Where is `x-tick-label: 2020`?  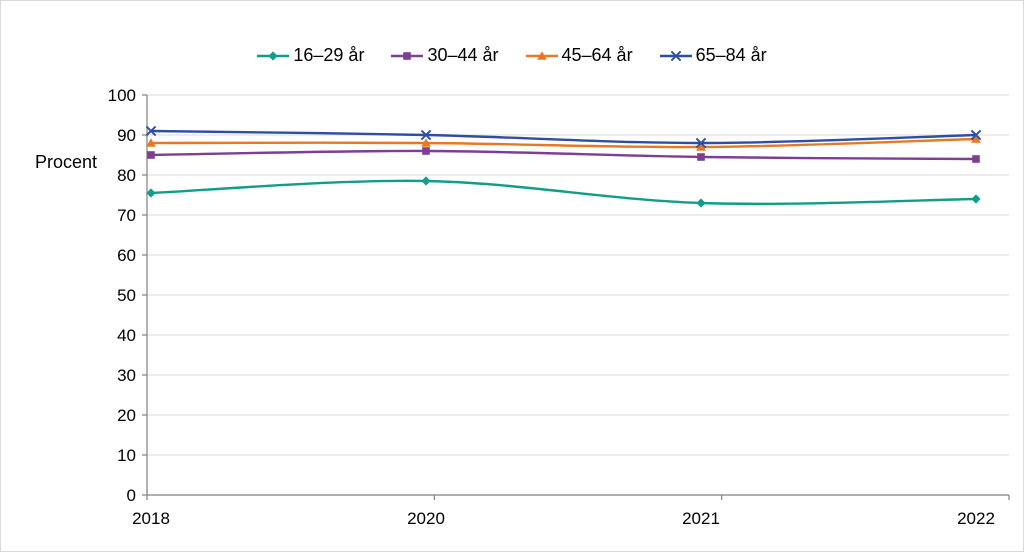 x-tick-label: 2020 is located at coordinates (426, 518).